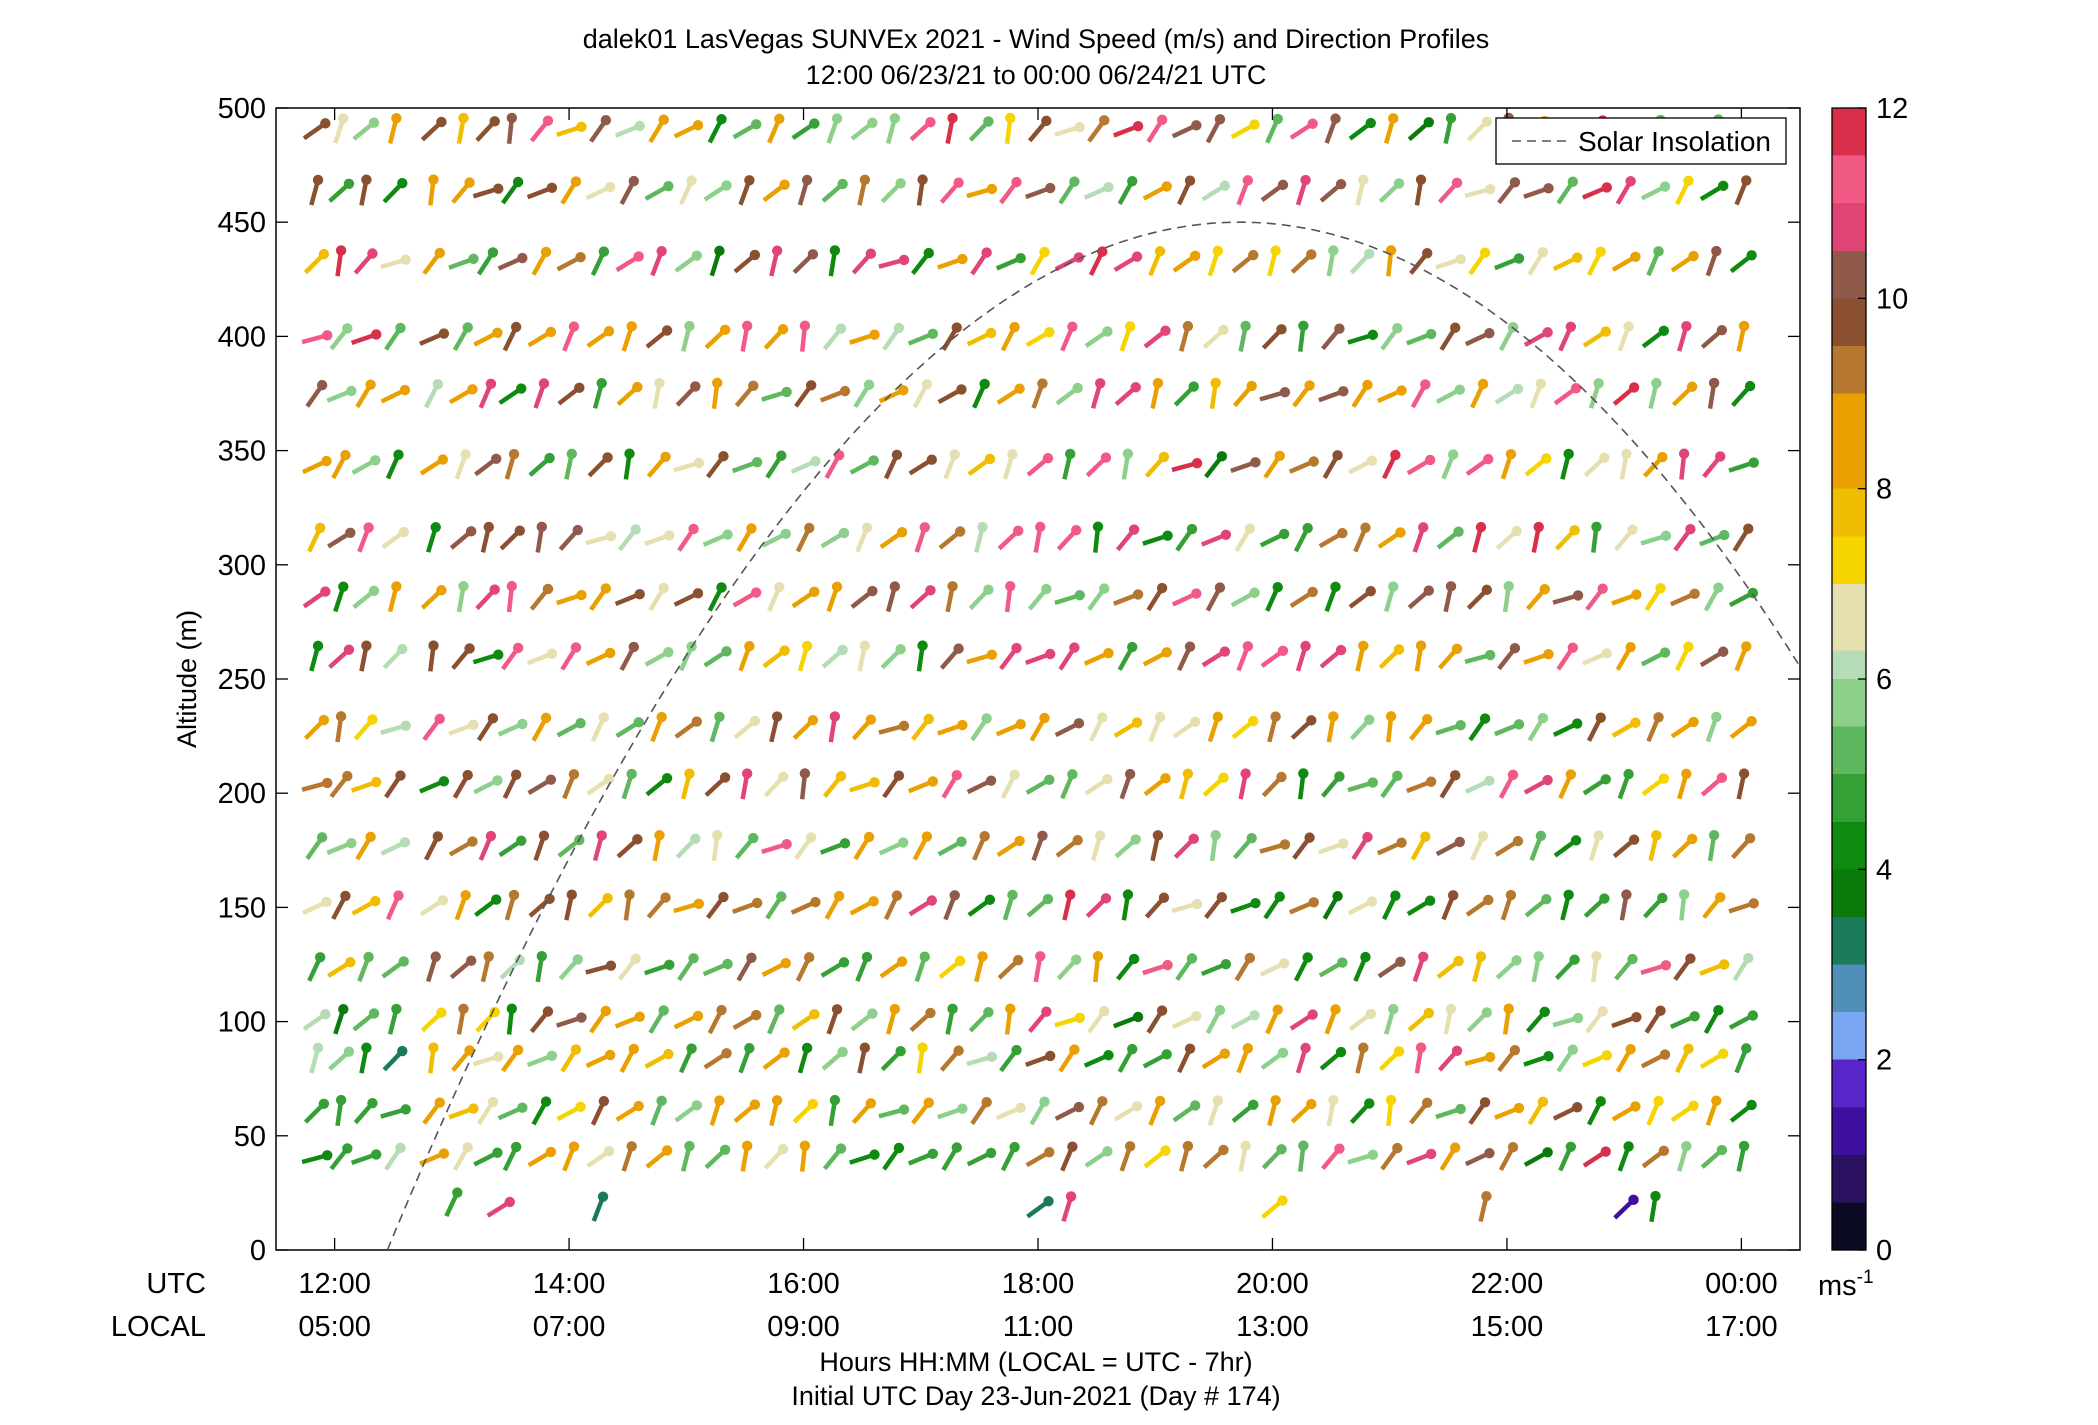  What do you see at coordinates (334, 1327) in the screenshot?
I see `x-tick-label-local: 05:00` at bounding box center [334, 1327].